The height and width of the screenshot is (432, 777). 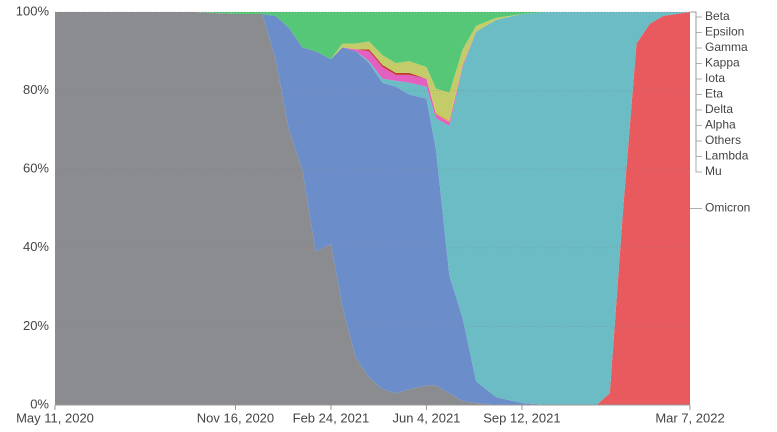 What do you see at coordinates (426, 417) in the screenshot?
I see `x-tick-label: Jun 4, 2021` at bounding box center [426, 417].